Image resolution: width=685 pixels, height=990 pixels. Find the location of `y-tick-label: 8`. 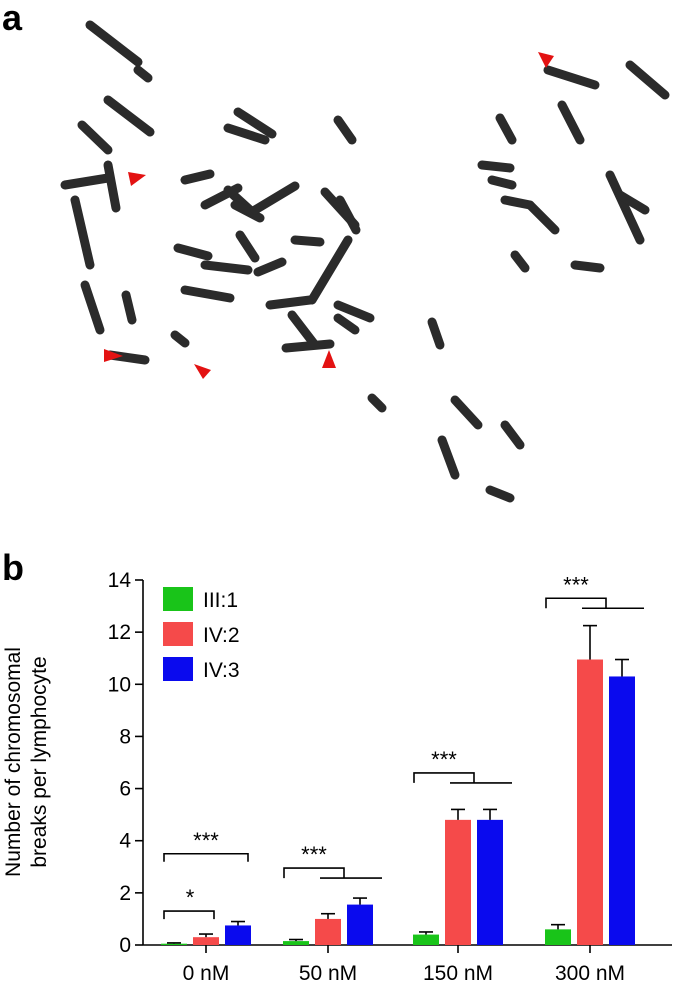

y-tick-label: 8 is located at coordinates (125, 736).